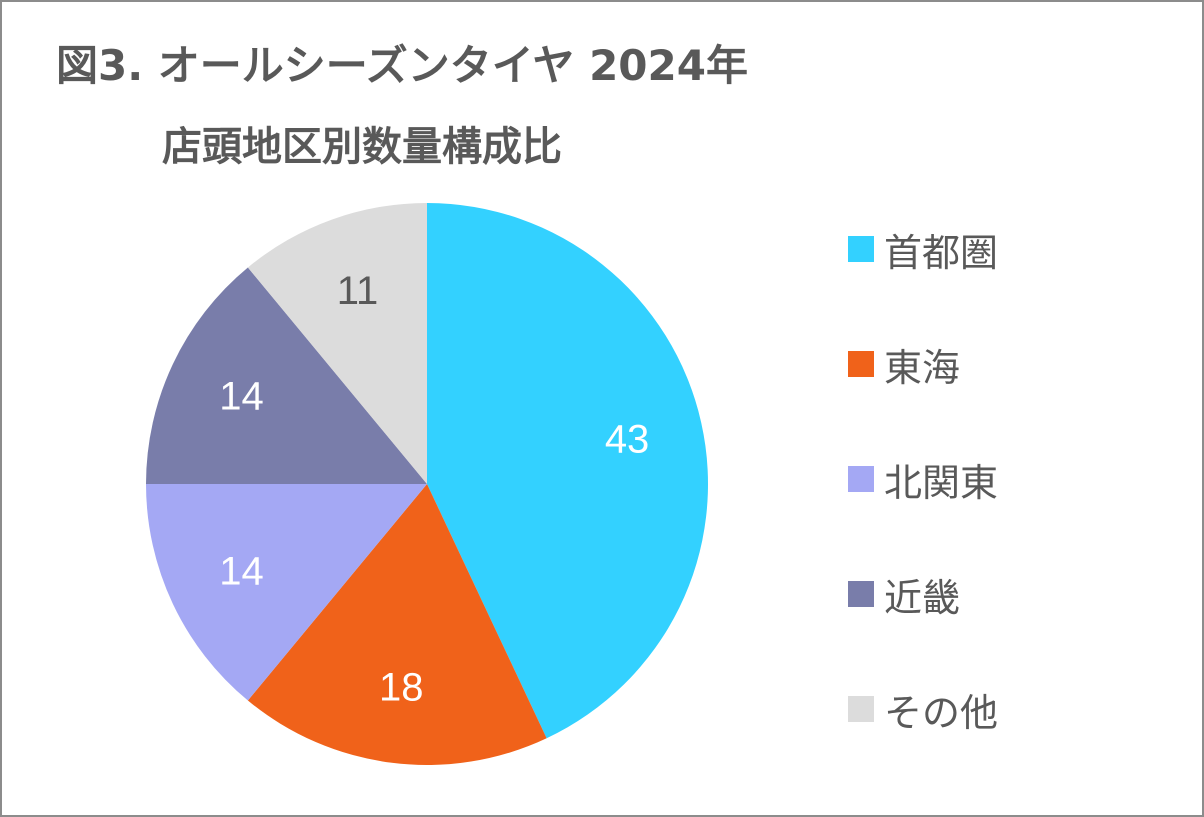 The height and width of the screenshot is (817, 1204). What do you see at coordinates (402, 65) in the screenshot?
I see `chart-title: 図3. オールシーズンタイヤ 2024年` at bounding box center [402, 65].